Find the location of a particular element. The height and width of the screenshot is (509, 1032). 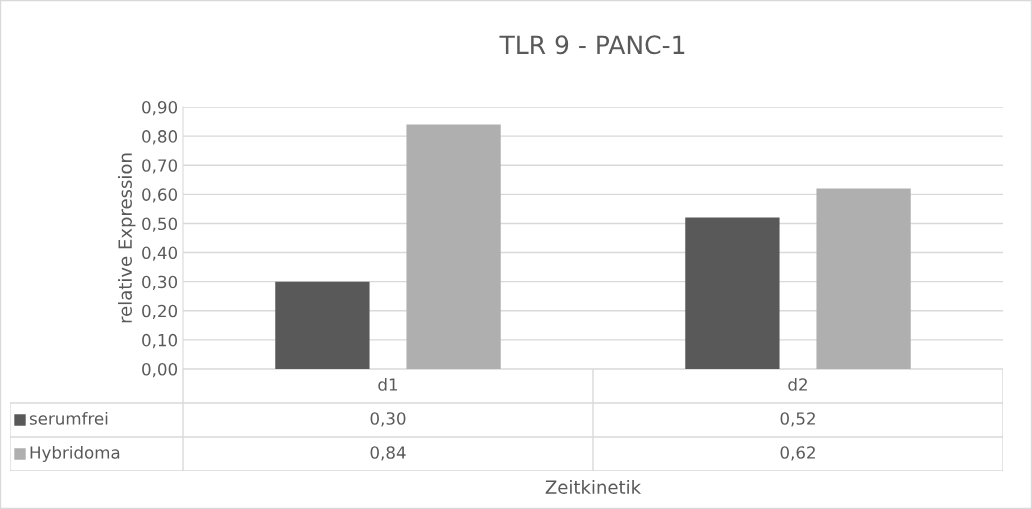

x-tick-label: d1 is located at coordinates (388, 384).